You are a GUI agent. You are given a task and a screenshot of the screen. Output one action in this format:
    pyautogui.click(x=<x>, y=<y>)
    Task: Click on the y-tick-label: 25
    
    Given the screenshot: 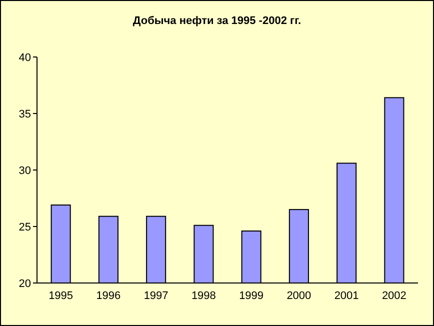 What is the action you would take?
    pyautogui.click(x=24, y=227)
    